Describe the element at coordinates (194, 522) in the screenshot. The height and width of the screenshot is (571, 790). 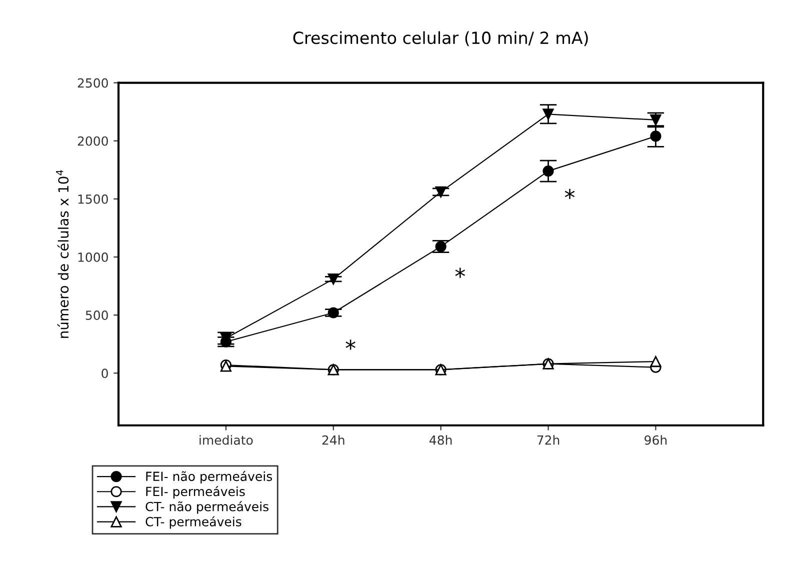
I see `legend-label: CT- permeáveis` at that location.